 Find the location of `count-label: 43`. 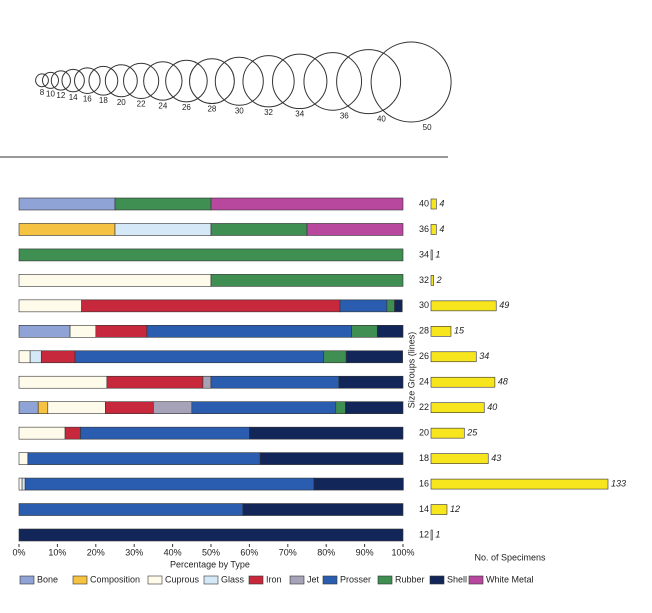

count-label: 43 is located at coordinates (496, 458).